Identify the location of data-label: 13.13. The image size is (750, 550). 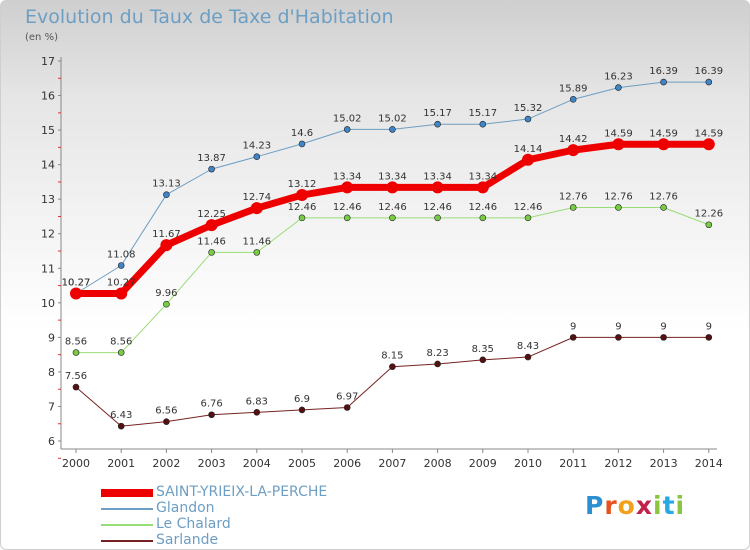
(166, 184).